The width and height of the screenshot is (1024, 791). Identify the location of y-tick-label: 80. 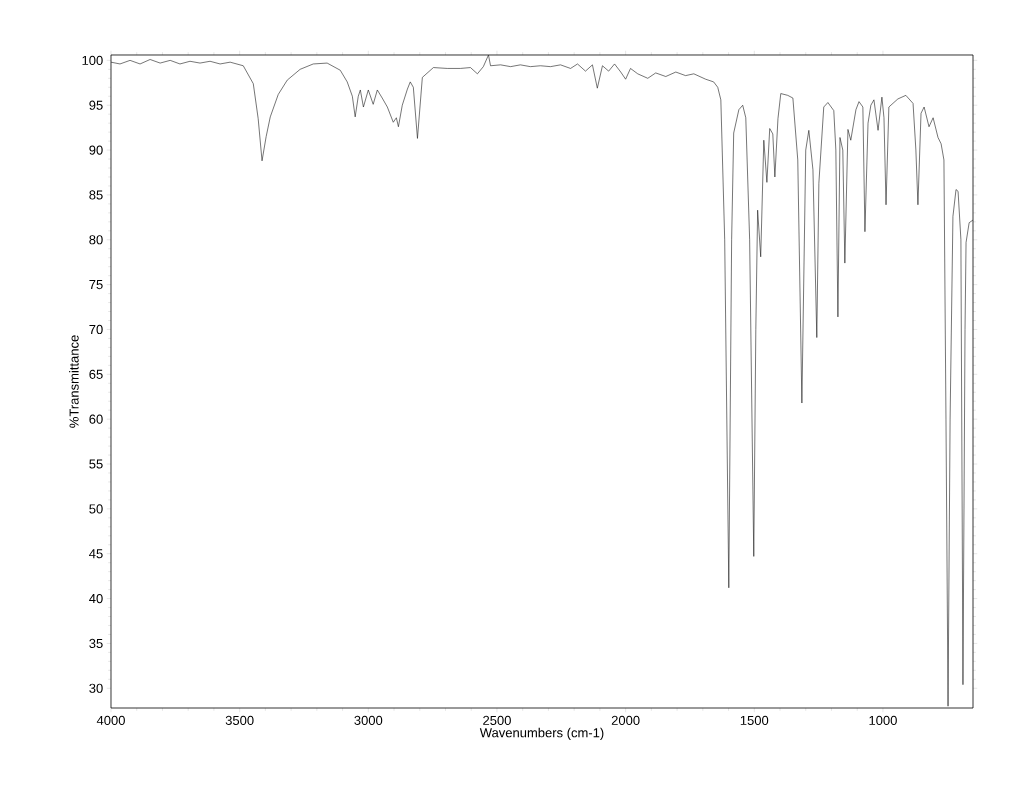
(96, 240).